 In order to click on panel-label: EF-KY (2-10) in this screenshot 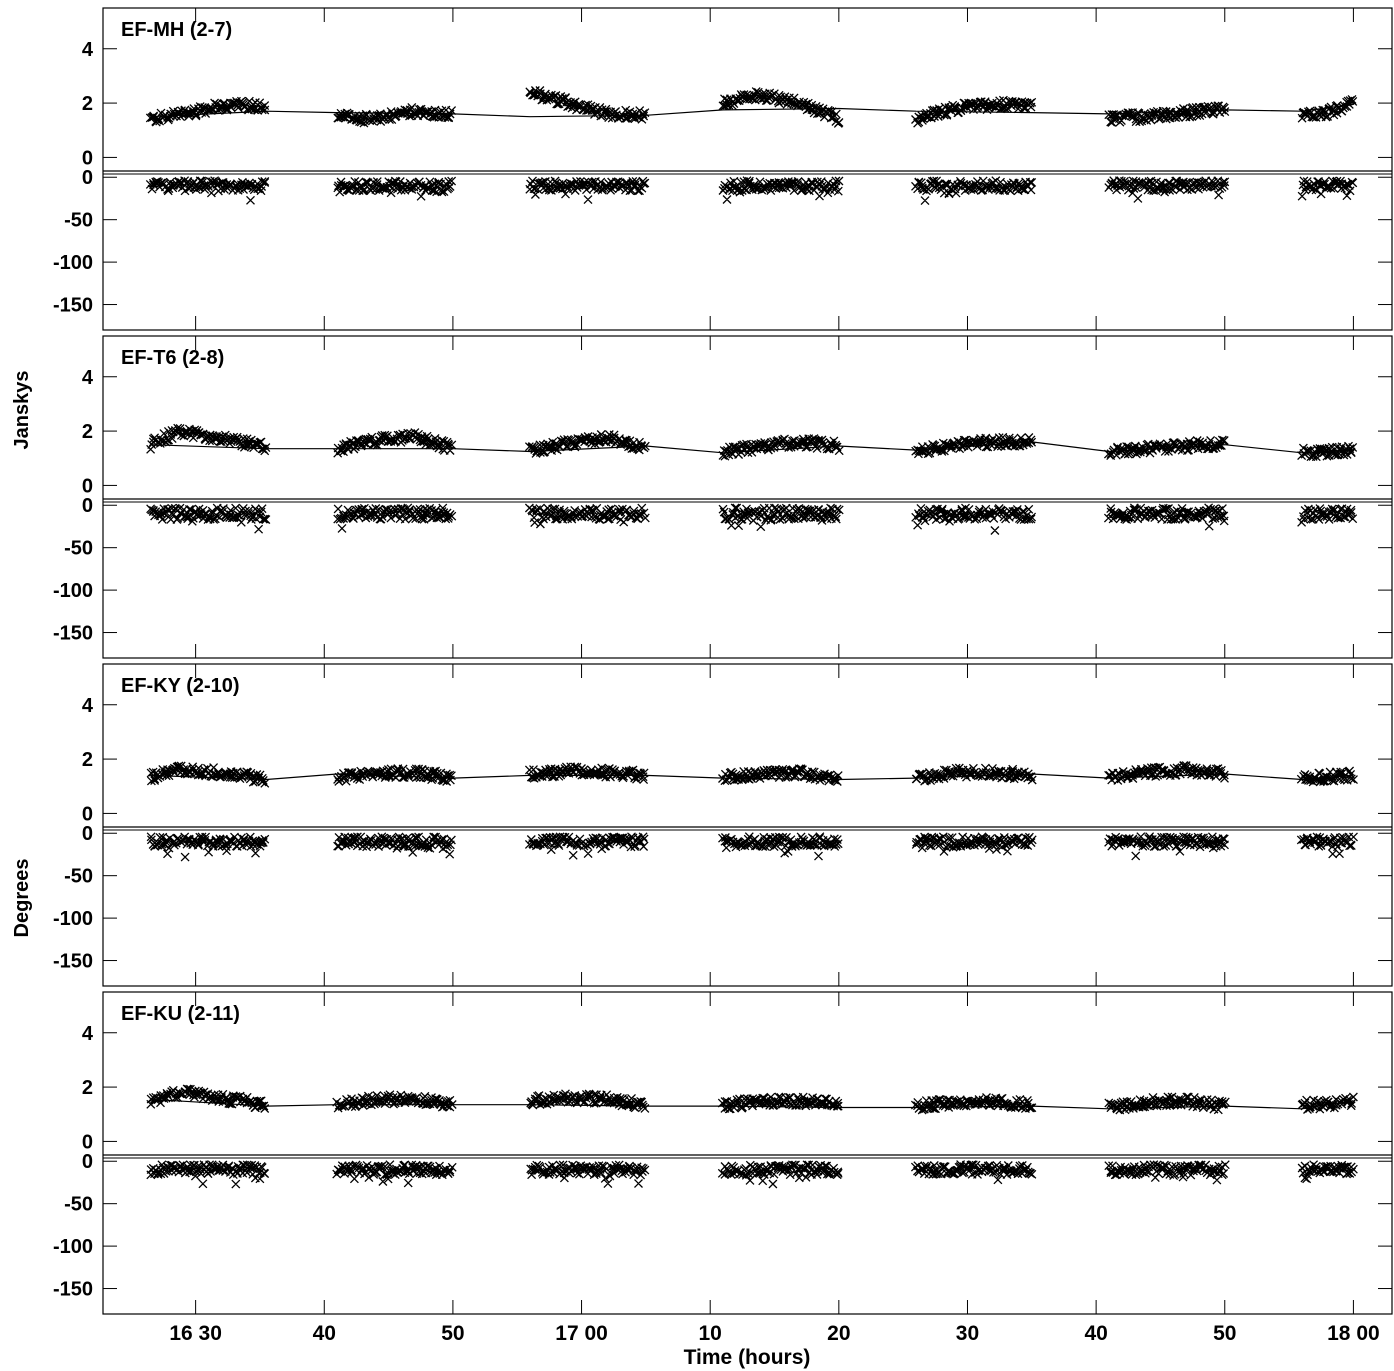, I will do `click(180, 686)`.